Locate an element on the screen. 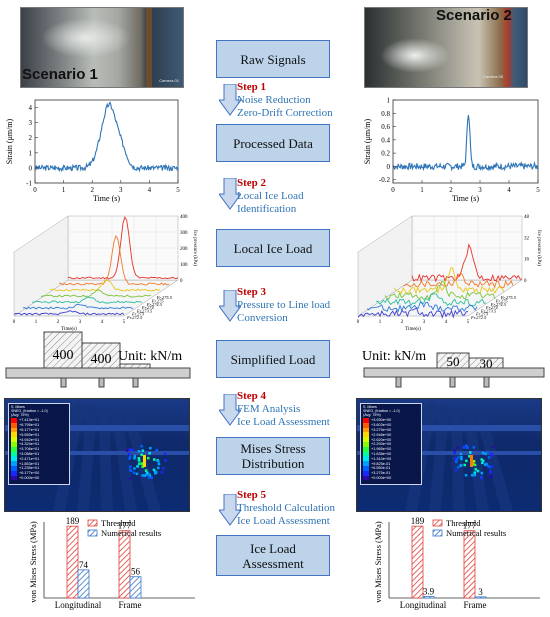 This screenshot has height=617, width=550. z-tick-label: 16 is located at coordinates (527, 260).